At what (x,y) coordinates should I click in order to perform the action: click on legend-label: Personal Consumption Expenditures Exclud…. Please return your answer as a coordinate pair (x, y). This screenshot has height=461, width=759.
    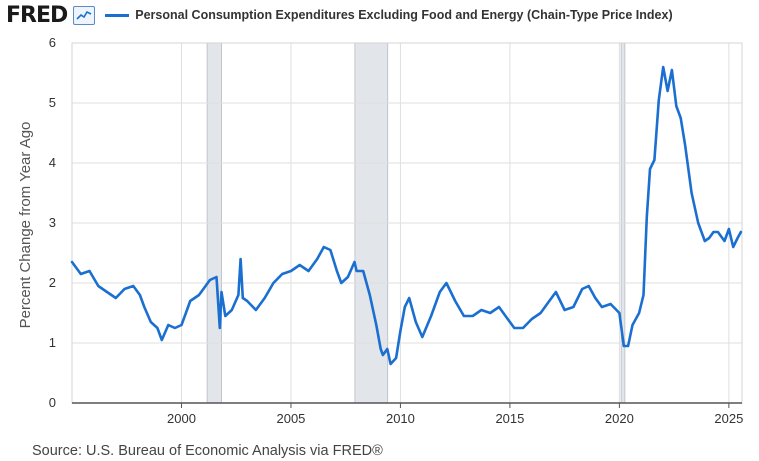
    Looking at the image, I should click on (404, 15).